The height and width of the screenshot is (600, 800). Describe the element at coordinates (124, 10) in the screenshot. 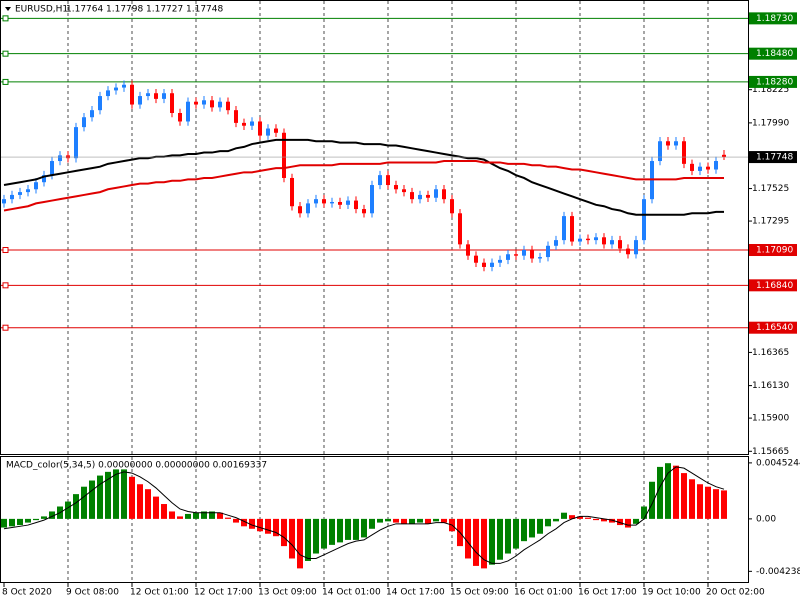

I see `ohlc-high: 1.17798` at that location.